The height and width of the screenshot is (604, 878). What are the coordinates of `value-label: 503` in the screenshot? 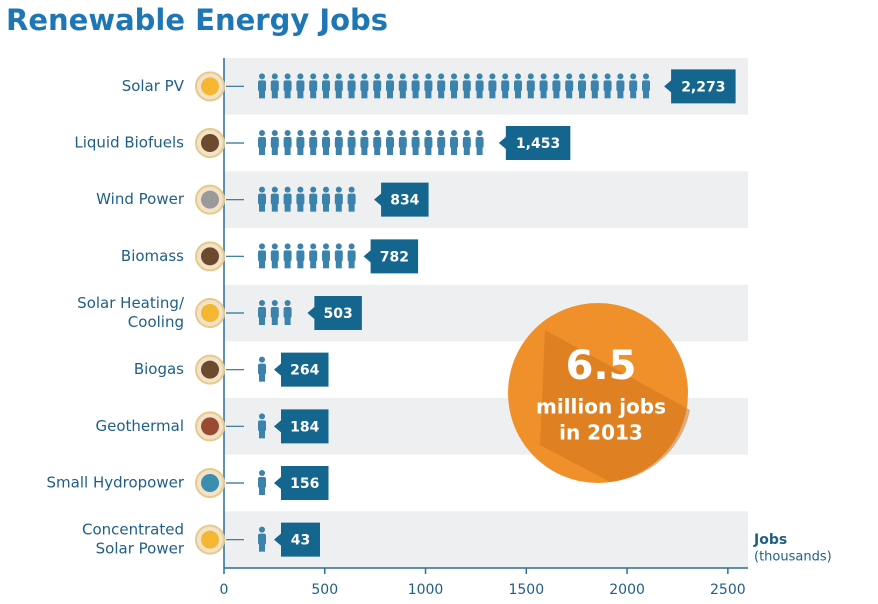 It's located at (338, 314).